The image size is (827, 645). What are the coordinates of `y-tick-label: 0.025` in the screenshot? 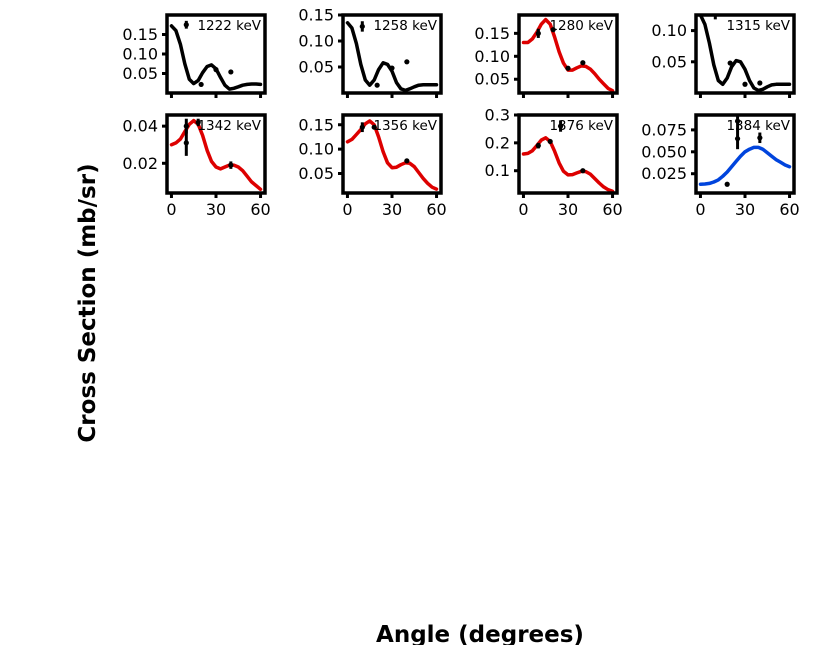 It's located at (664, 173).